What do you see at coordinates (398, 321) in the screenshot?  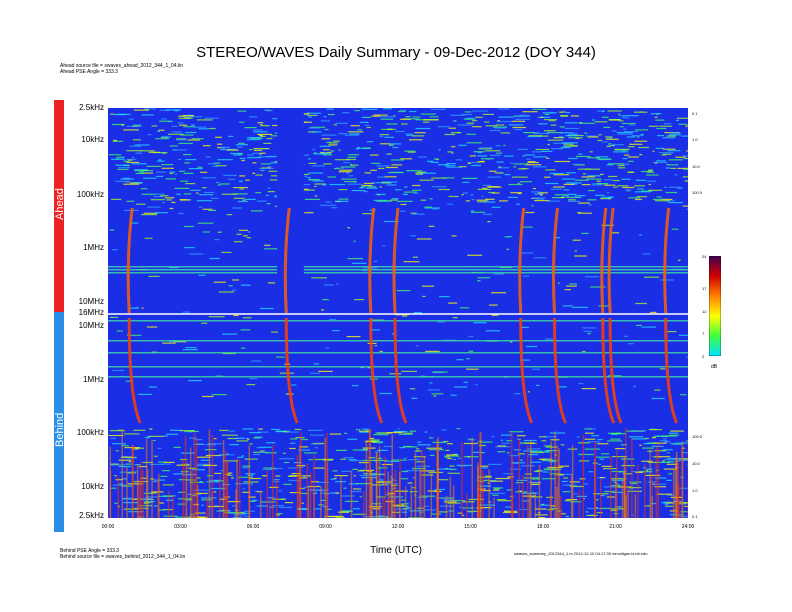 I see `interference-line` at bounding box center [398, 321].